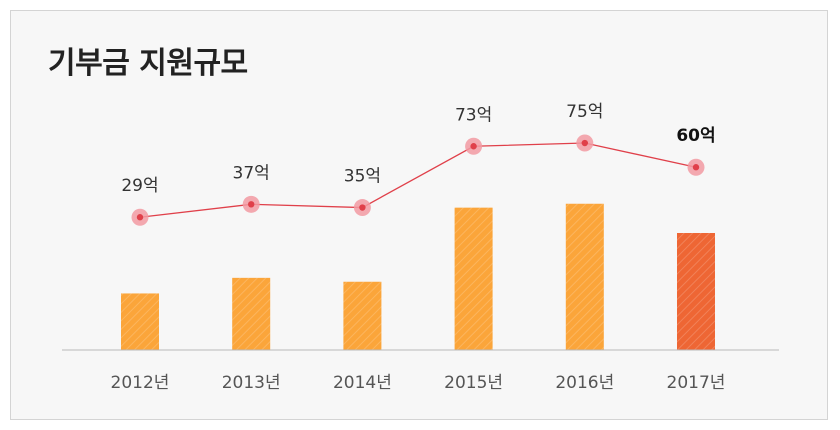 The image size is (840, 430). Describe the element at coordinates (696, 383) in the screenshot. I see `x-tick-label: 2017년` at that location.